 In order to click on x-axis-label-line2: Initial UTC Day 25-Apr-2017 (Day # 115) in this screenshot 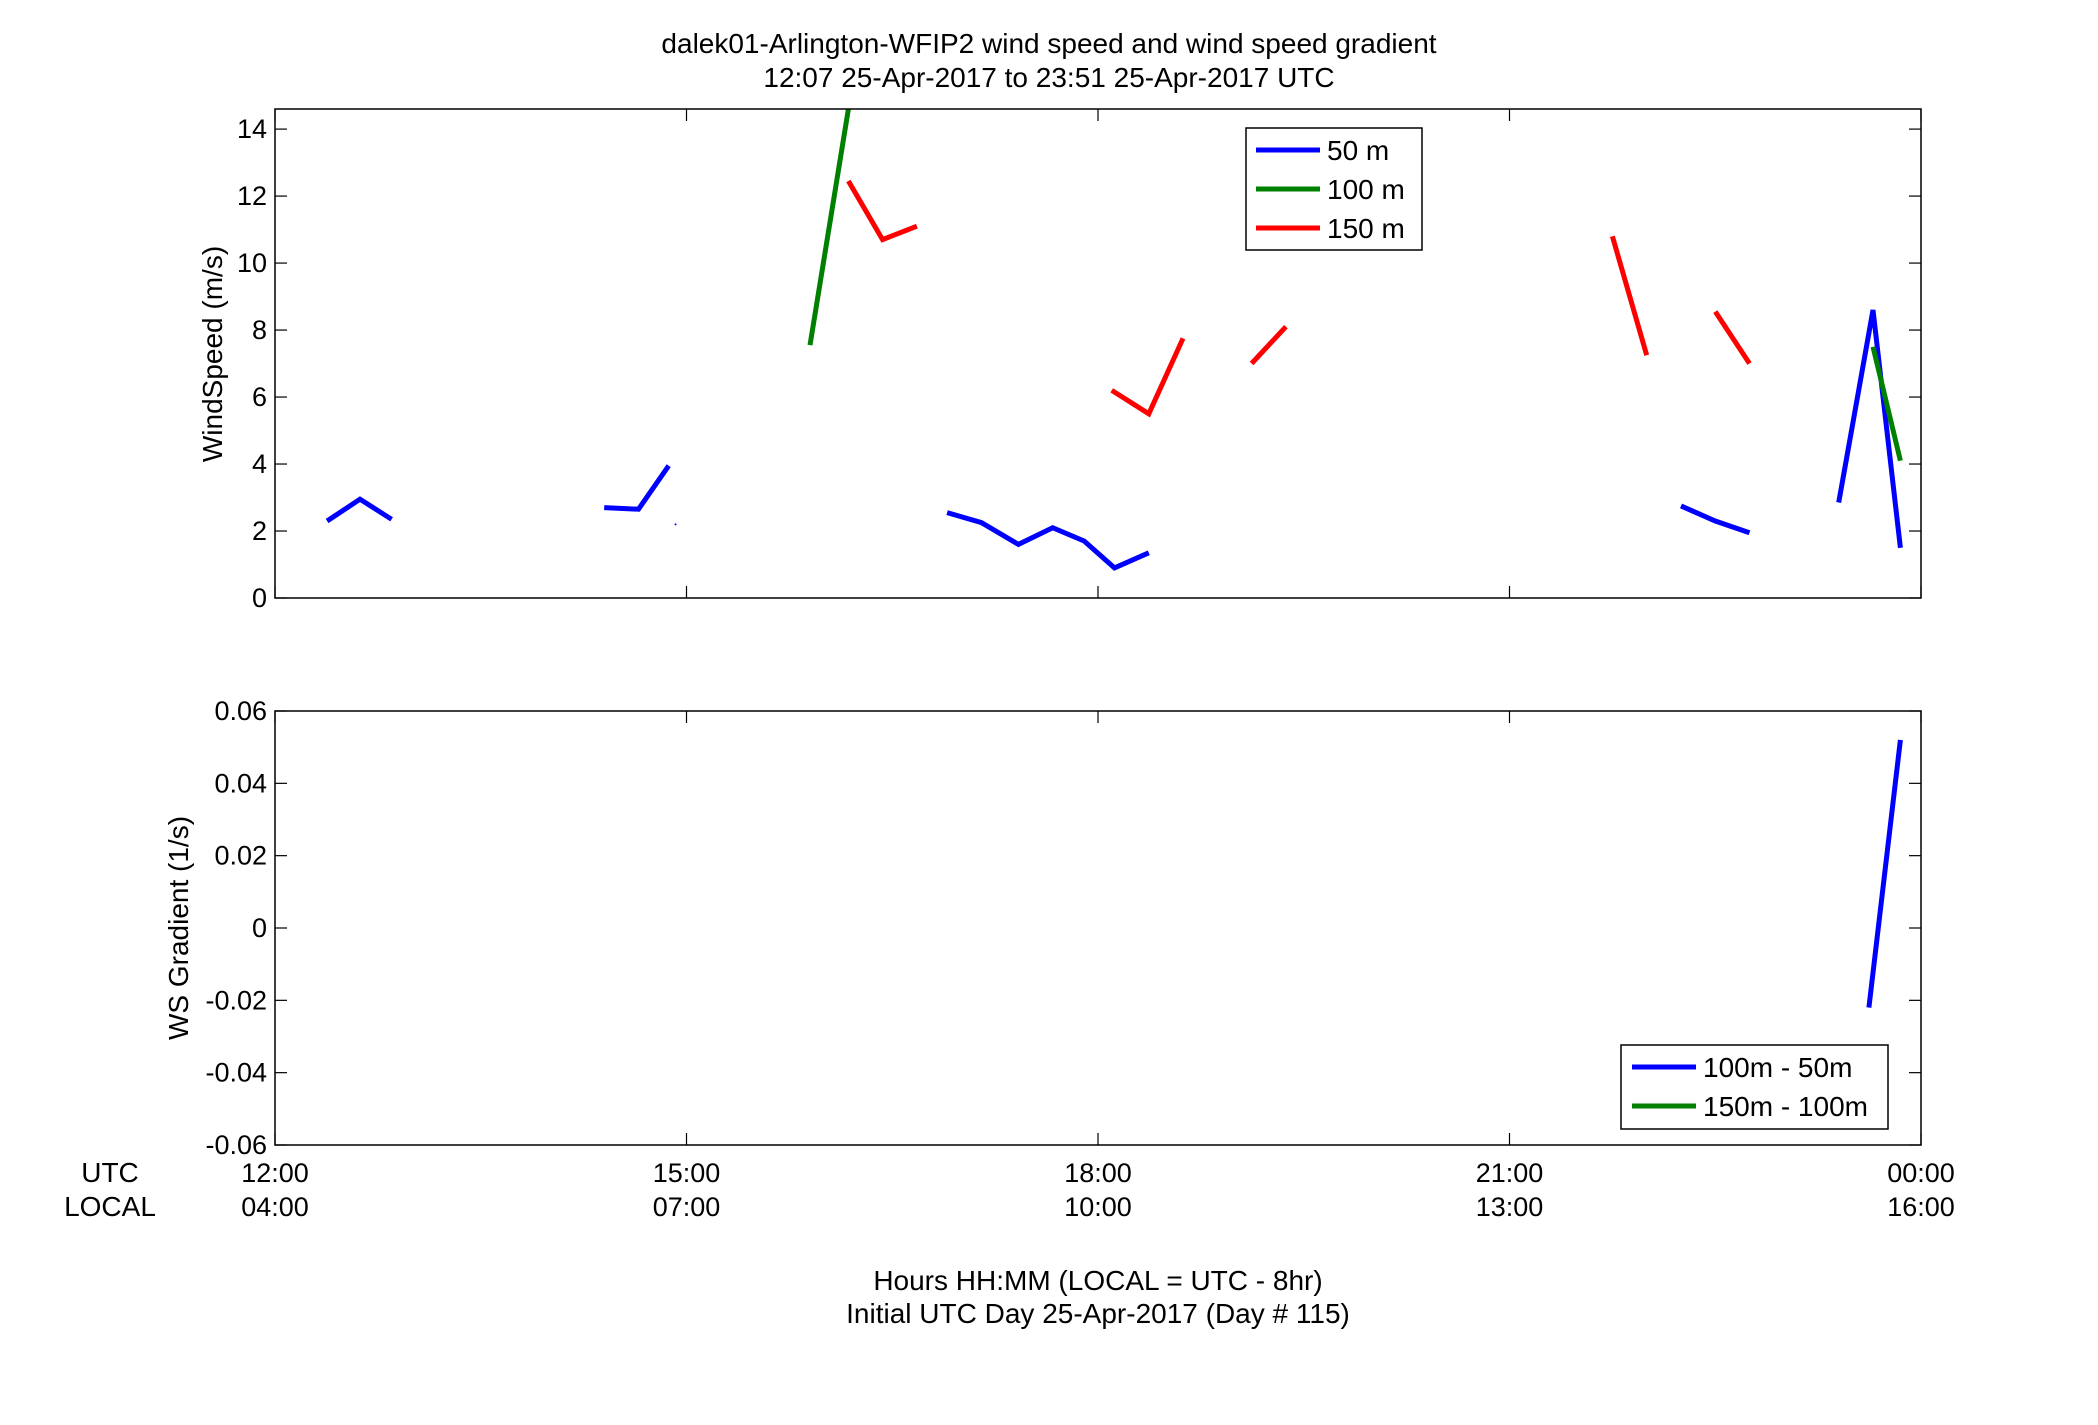, I will do `click(1098, 1313)`.